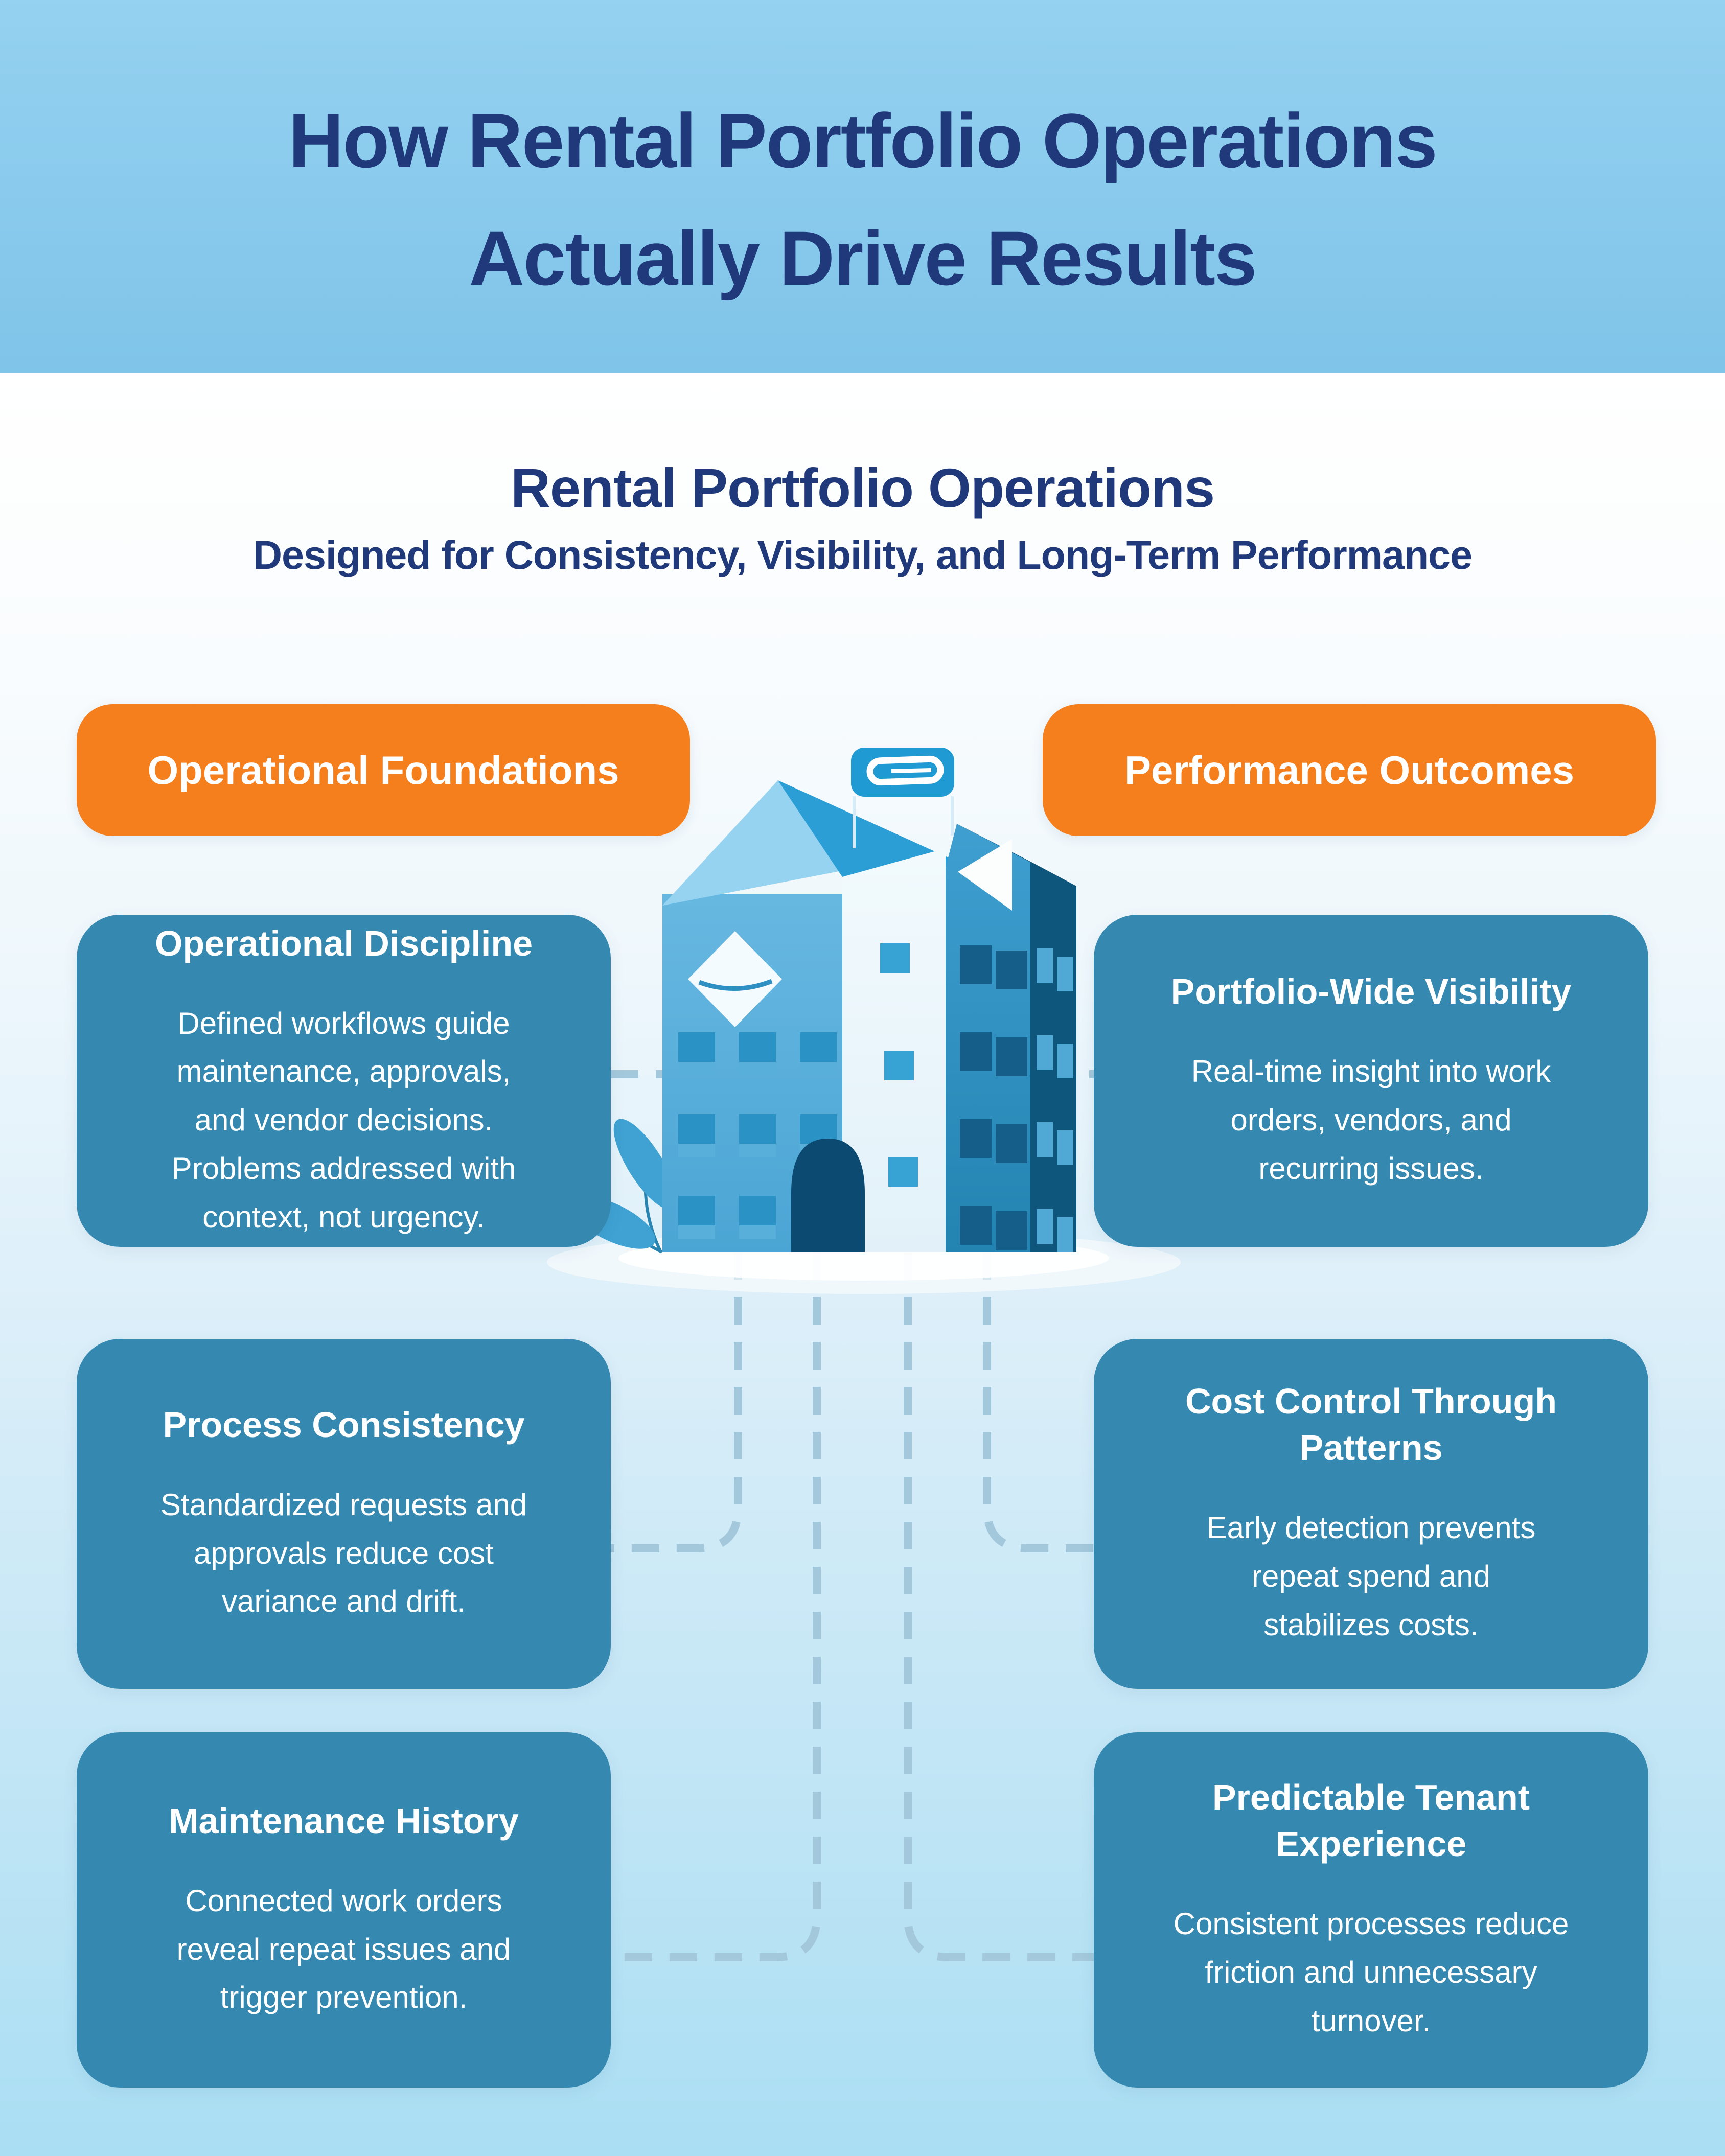 The image size is (1725, 2156). Describe the element at coordinates (344, 1425) in the screenshot. I see `card-title: Process Consistency` at that location.